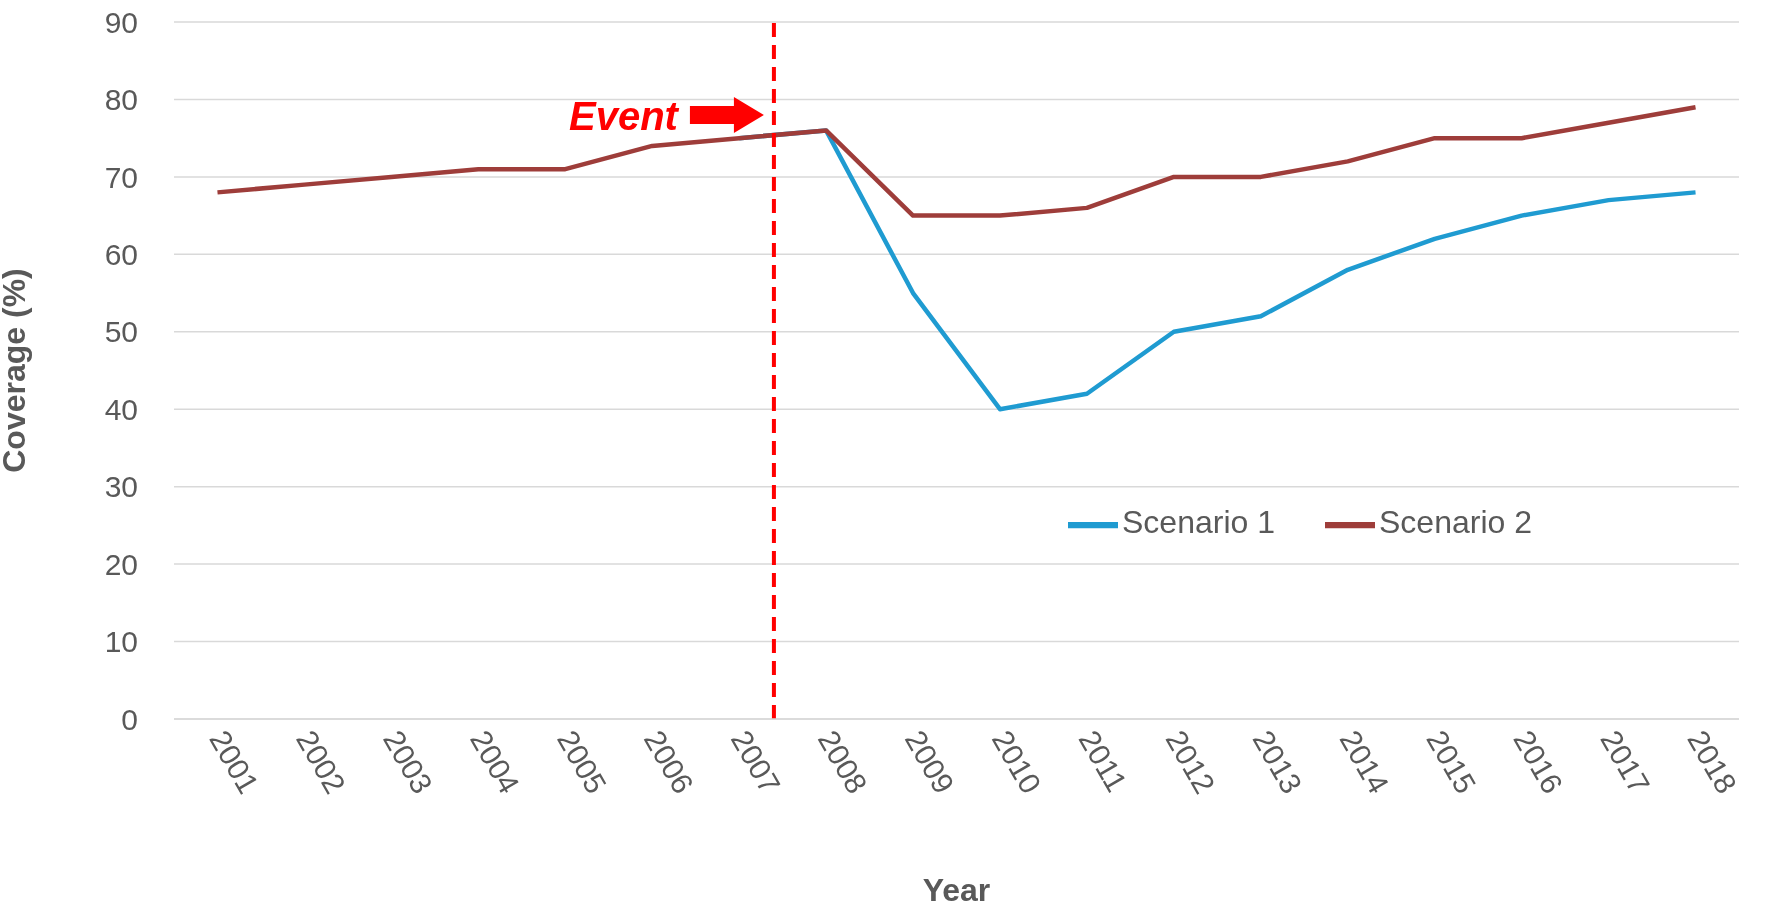 The width and height of the screenshot is (1765, 901). I want to click on y-tick-label: 0, so click(129, 719).